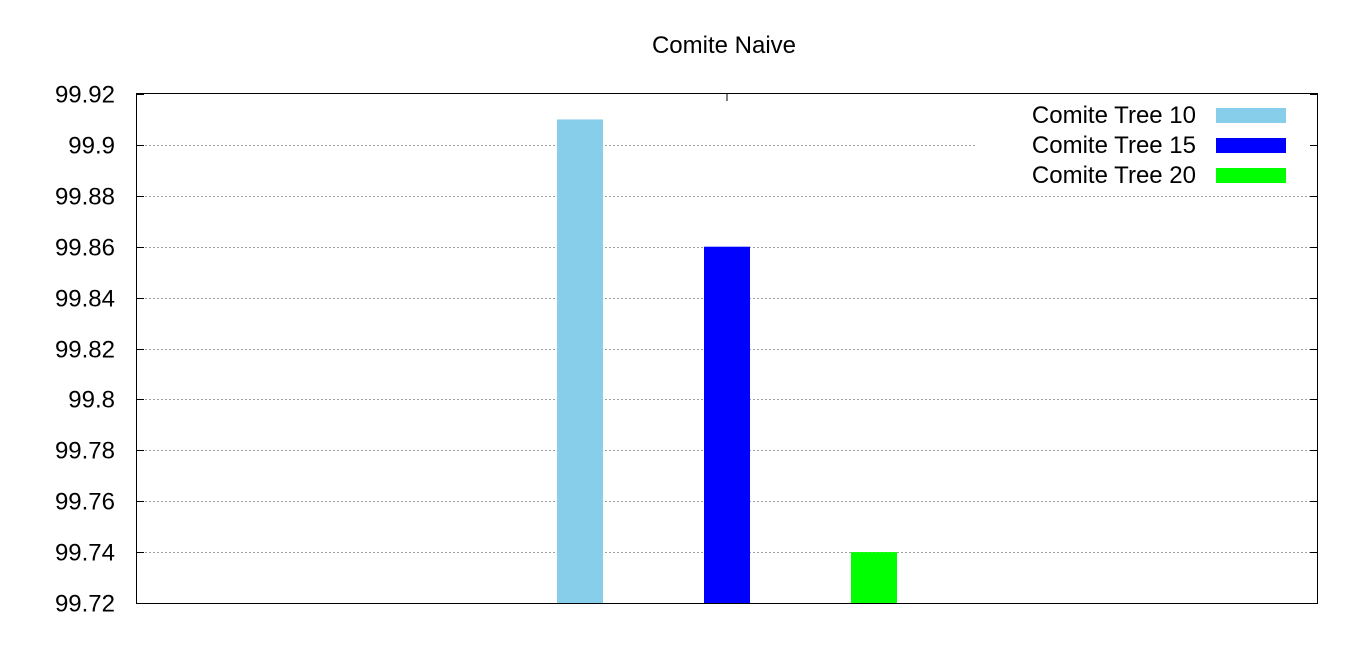 The width and height of the screenshot is (1366, 666). I want to click on legend-label: Comite Tree 10, so click(1114, 115).